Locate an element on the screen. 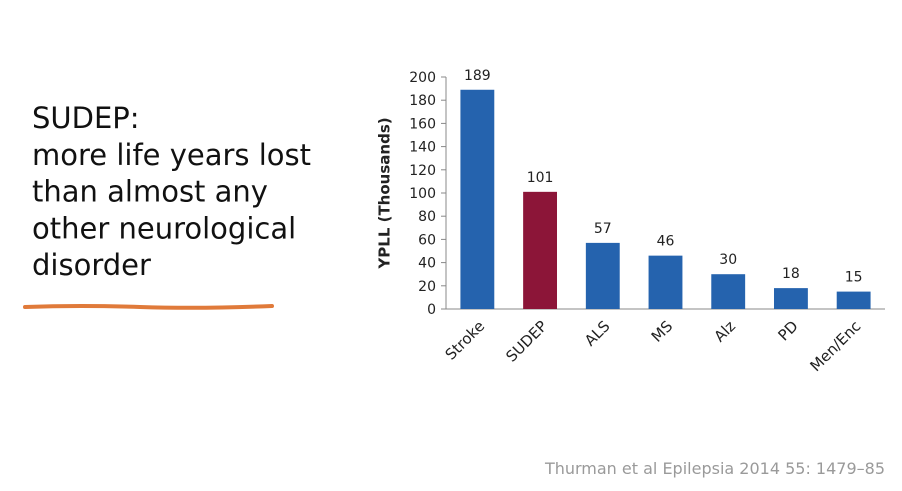 The height and width of the screenshot is (491, 902). data-label: 57 is located at coordinates (603, 229).